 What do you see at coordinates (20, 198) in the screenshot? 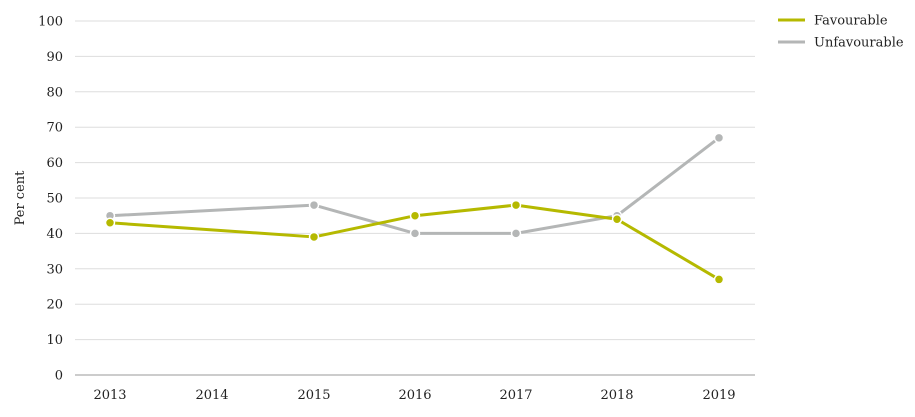
I see `y-axis-title: Per cent` at bounding box center [20, 198].